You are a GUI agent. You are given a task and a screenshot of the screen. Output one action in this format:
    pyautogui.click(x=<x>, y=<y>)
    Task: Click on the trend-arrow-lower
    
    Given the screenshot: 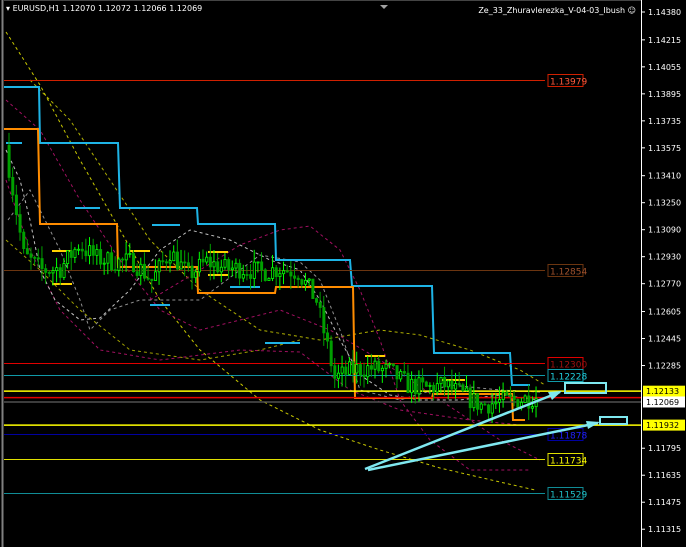 What is the action you would take?
    pyautogui.click(x=483, y=446)
    